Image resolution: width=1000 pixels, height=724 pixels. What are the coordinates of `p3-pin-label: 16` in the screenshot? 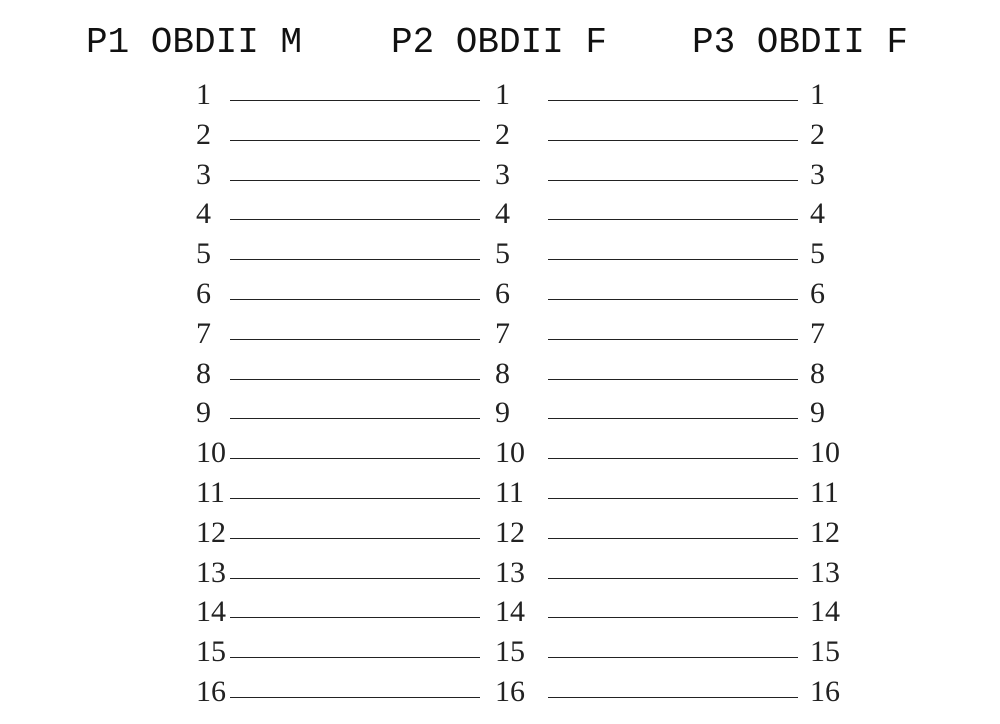 It's located at (825, 691).